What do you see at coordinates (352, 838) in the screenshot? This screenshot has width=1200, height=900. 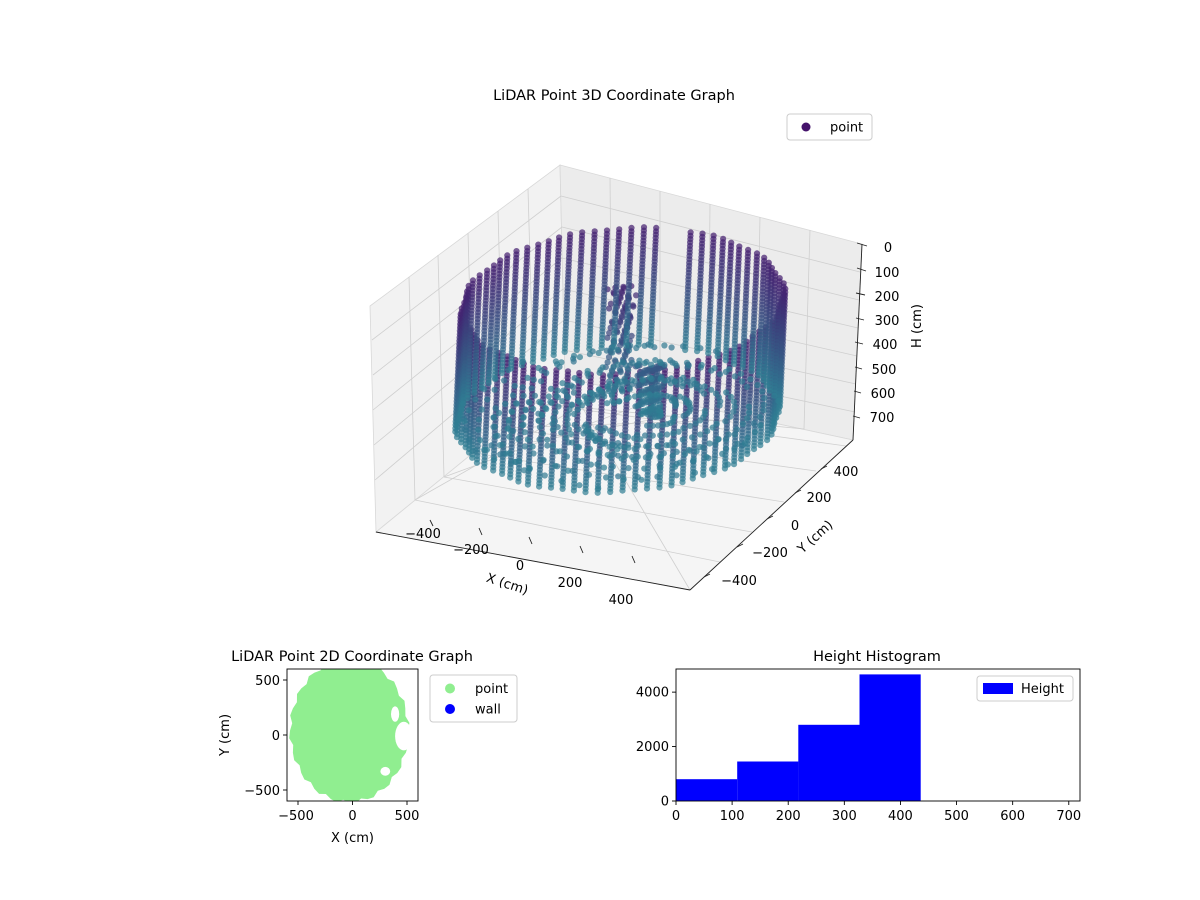 I see `x-axis-label-2d: X (cm)` at bounding box center [352, 838].